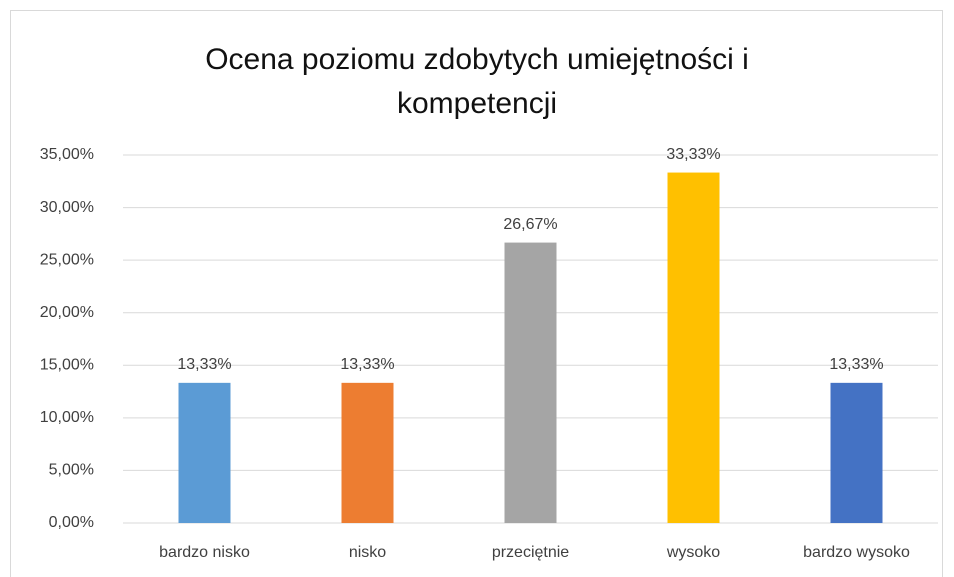 The image size is (954, 577). Describe the element at coordinates (71, 470) in the screenshot. I see `y-tick-label: 5,00%` at that location.